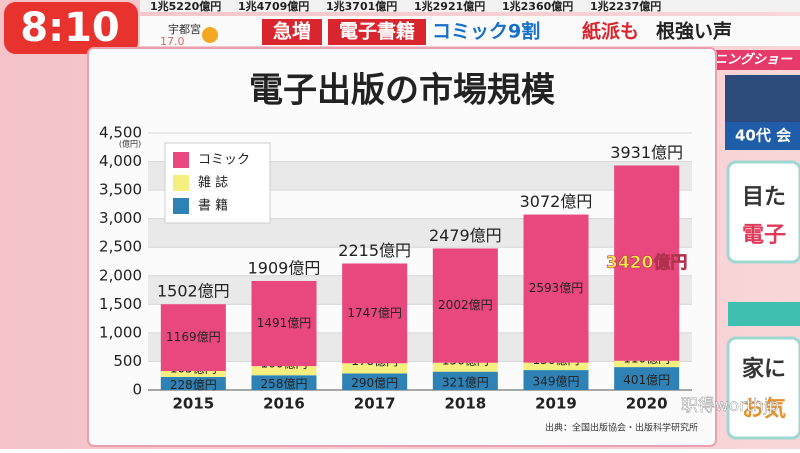 The height and width of the screenshot is (453, 800). I want to click on data-label: 349億円, so click(556, 382).